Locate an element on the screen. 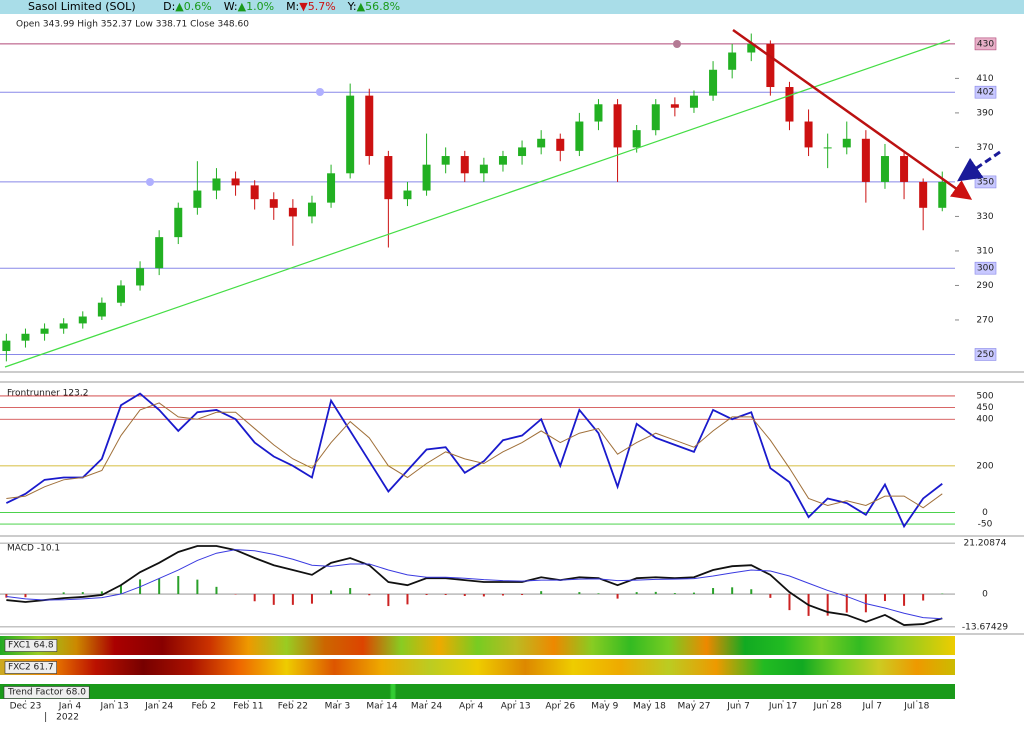 This screenshot has height=735, width=1024. panel-title: MACD -10.1 is located at coordinates (33, 549).